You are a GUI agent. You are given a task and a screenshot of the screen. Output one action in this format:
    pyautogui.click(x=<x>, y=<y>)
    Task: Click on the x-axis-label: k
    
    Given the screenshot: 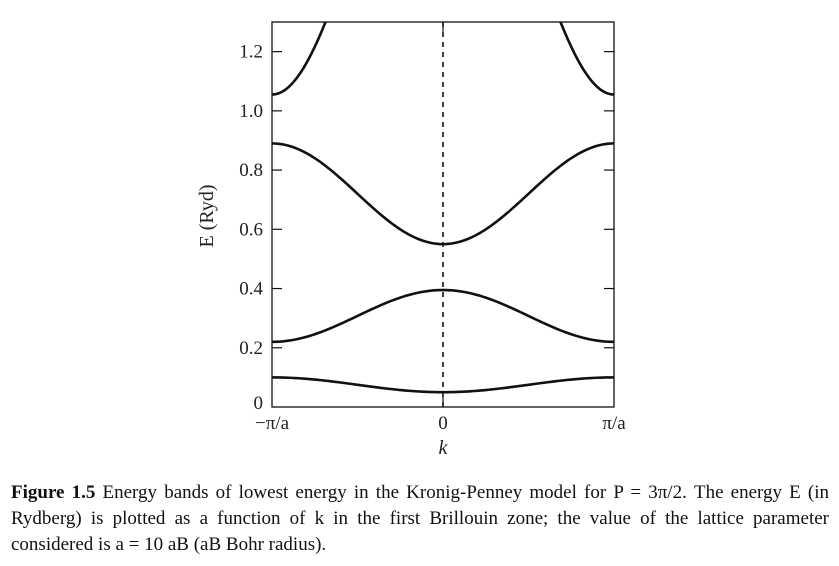 What is the action you would take?
    pyautogui.click(x=444, y=448)
    